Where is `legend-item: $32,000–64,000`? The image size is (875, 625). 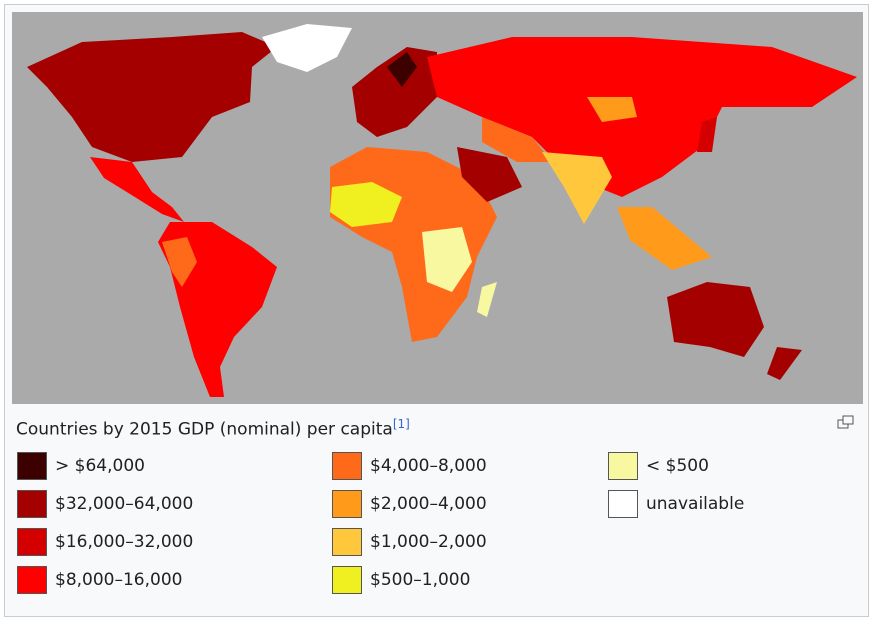
legend-item: $32,000–64,000 is located at coordinates (105, 504).